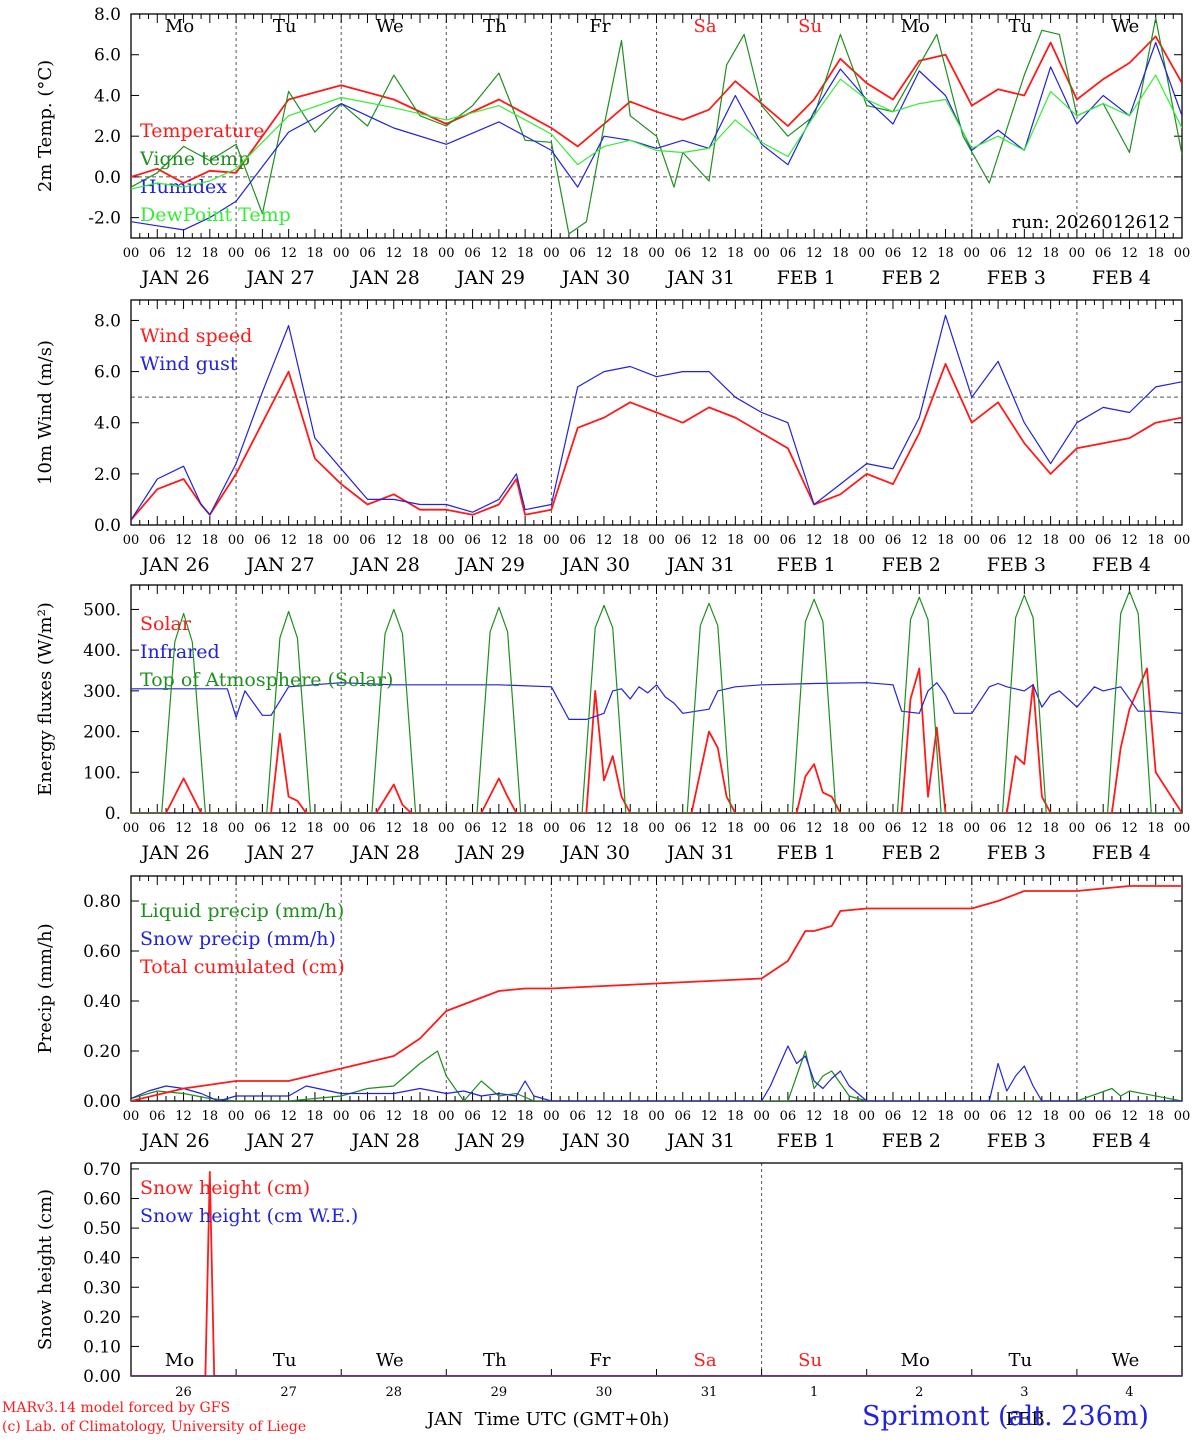 Image resolution: width=1194 pixels, height=1440 pixels. Describe the element at coordinates (180, 652) in the screenshot. I see `legend-entry-infrared: Infrared` at that location.